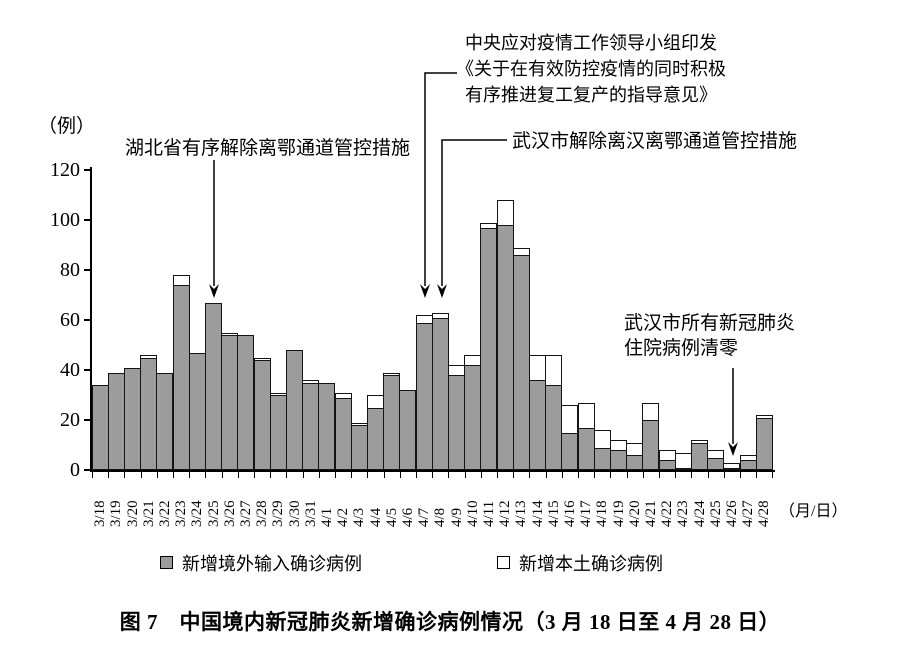 The image size is (900, 671). Describe the element at coordinates (327, 426) in the screenshot. I see `bar-imported-4/1` at that location.